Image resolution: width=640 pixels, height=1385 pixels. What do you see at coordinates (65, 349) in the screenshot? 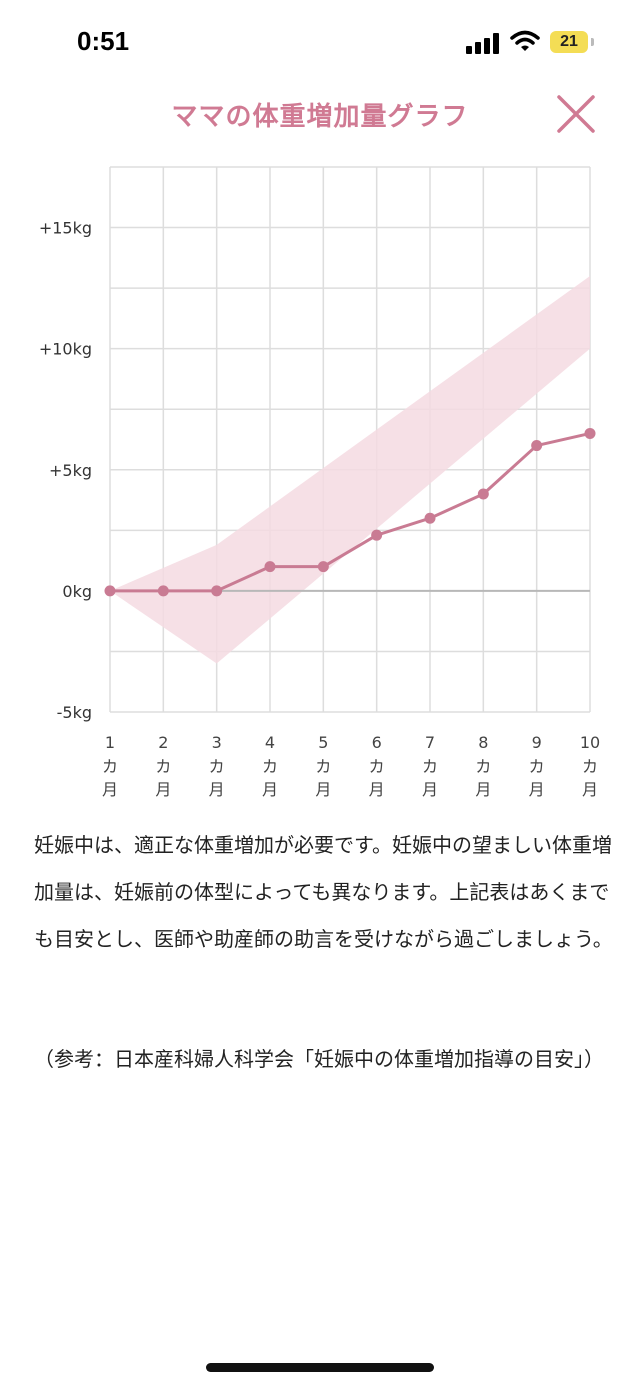
I see `y-tick-label: +10kg` at bounding box center [65, 349].